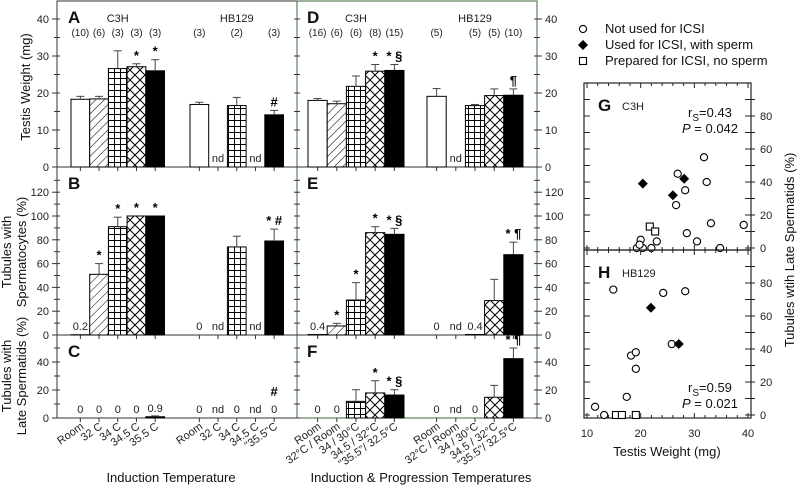 Image resolution: width=800 pixels, height=486 pixels. What do you see at coordinates (43, 57) in the screenshot?
I see `y-tick-label: 30` at bounding box center [43, 57].